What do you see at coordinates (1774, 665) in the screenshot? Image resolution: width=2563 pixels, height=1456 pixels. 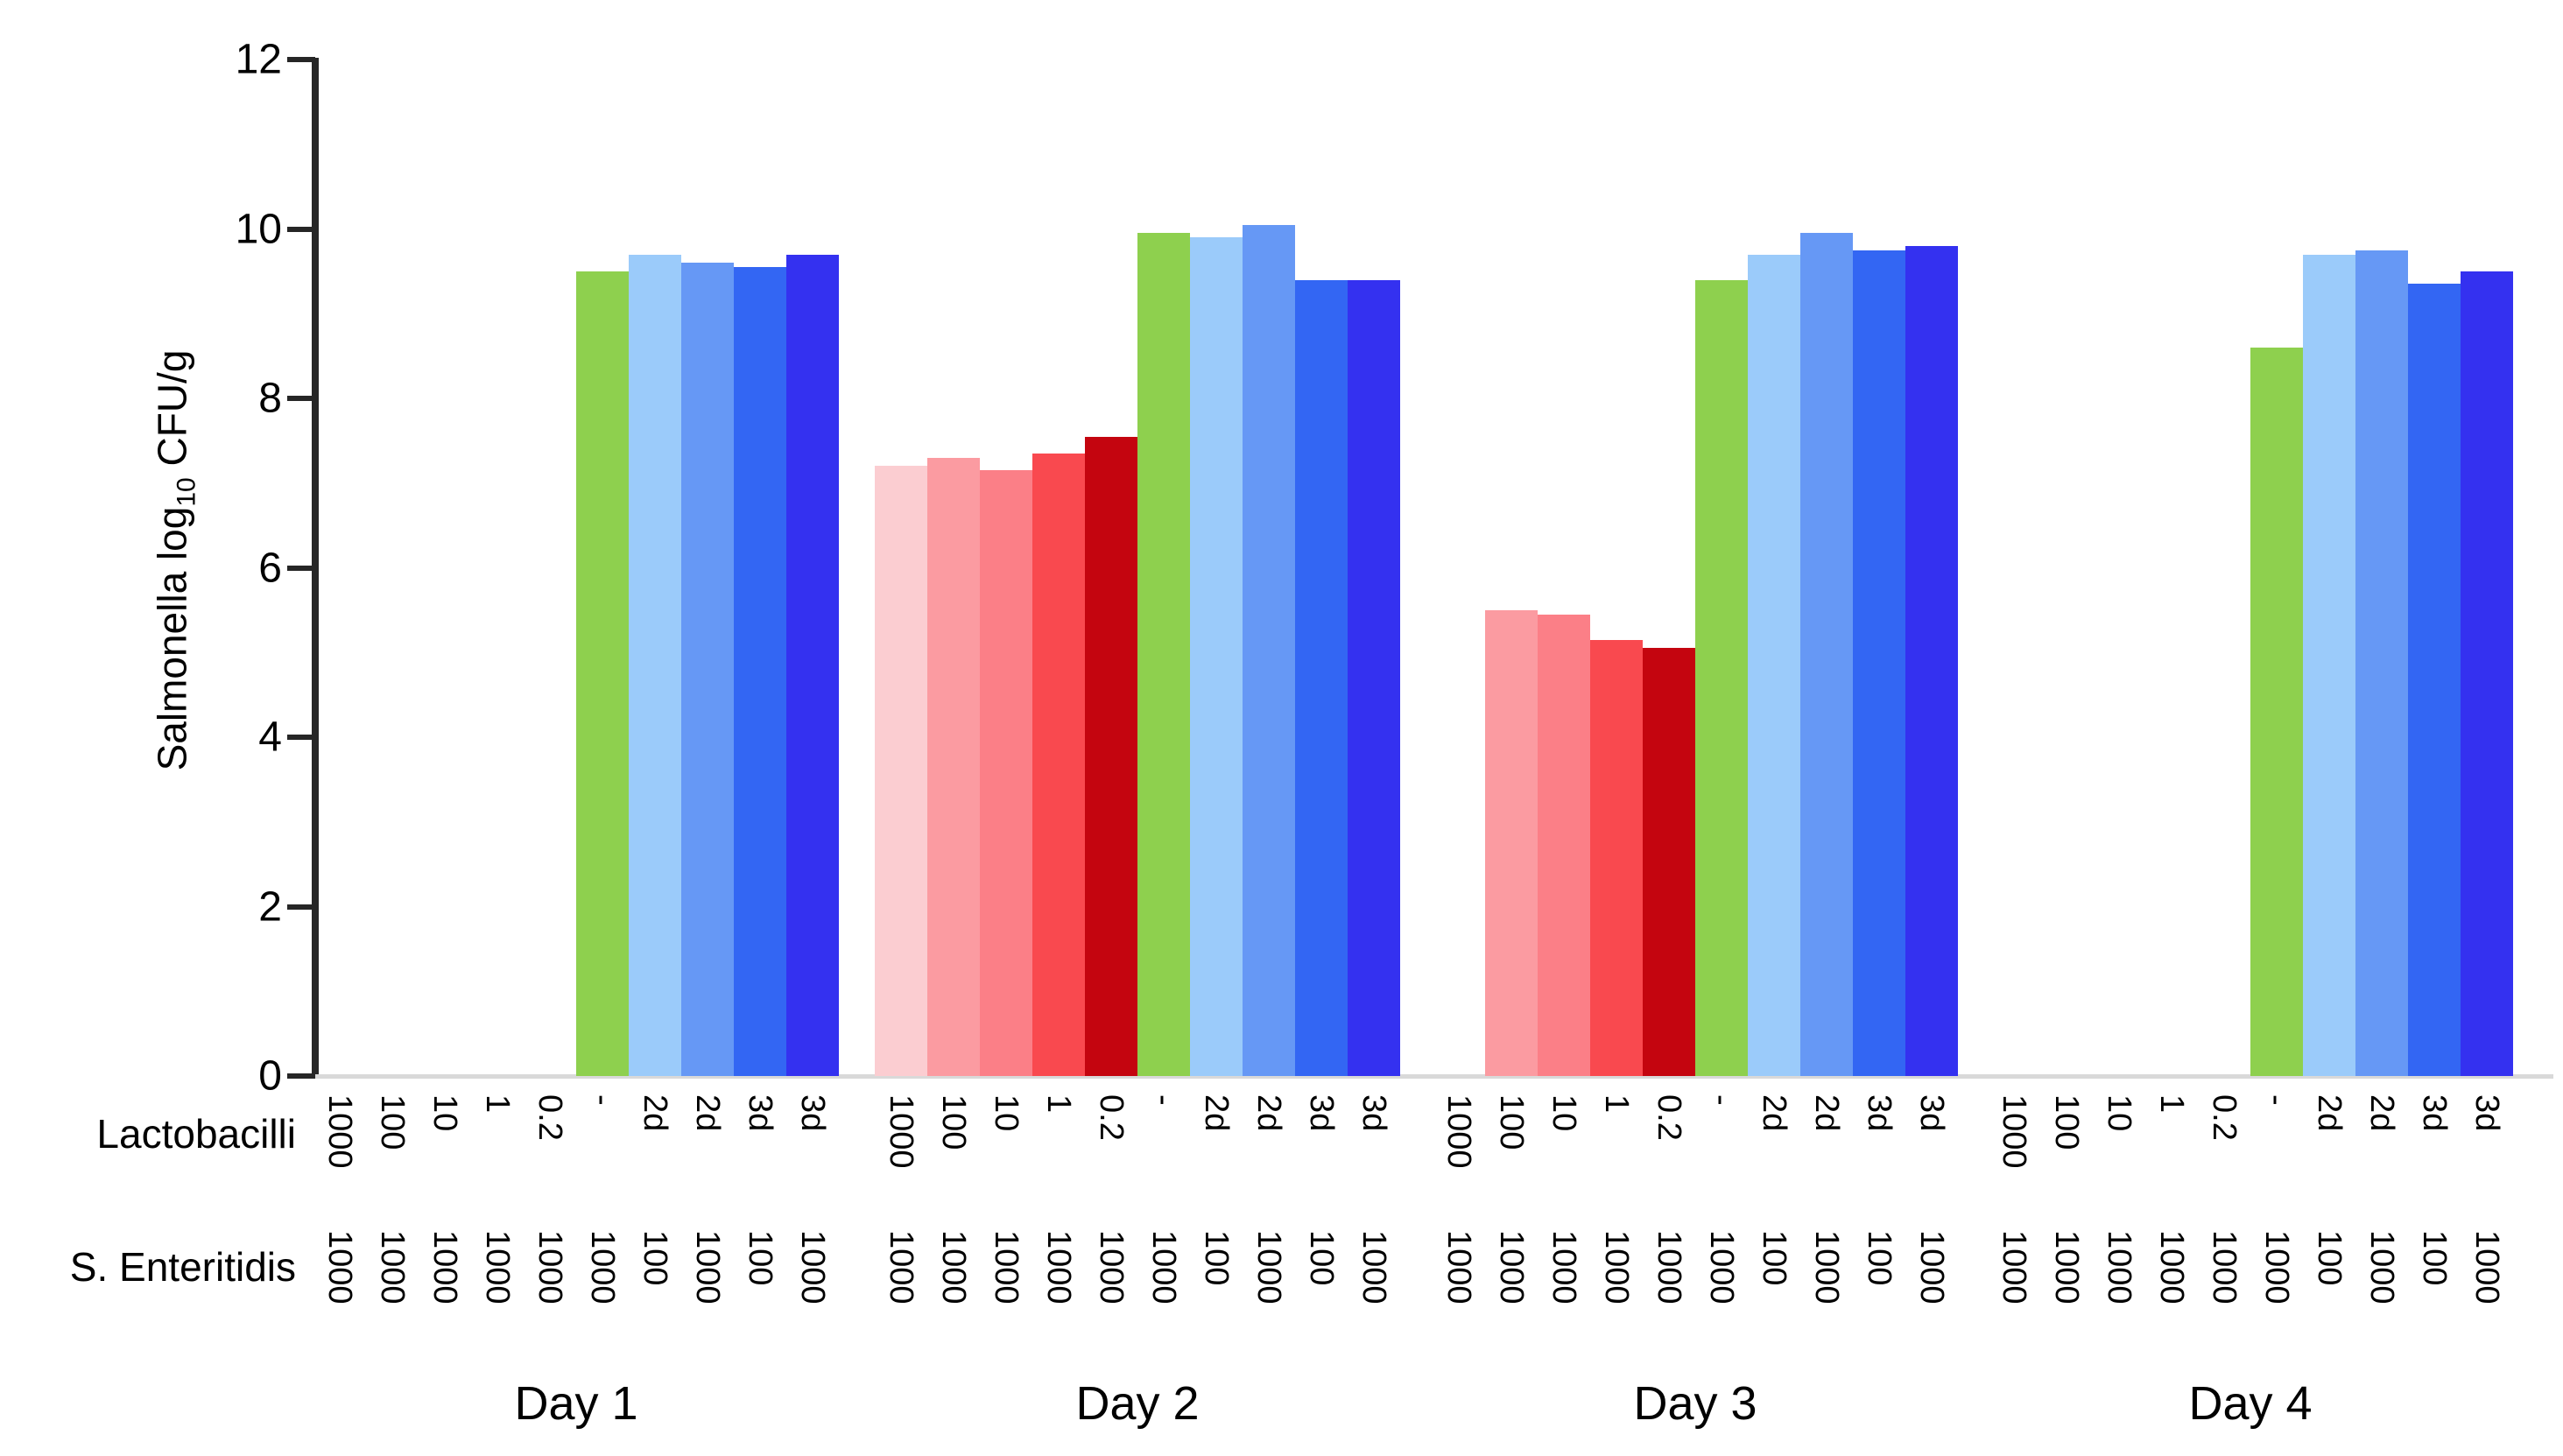 I see `bar-day3-slot7` at bounding box center [1774, 665].